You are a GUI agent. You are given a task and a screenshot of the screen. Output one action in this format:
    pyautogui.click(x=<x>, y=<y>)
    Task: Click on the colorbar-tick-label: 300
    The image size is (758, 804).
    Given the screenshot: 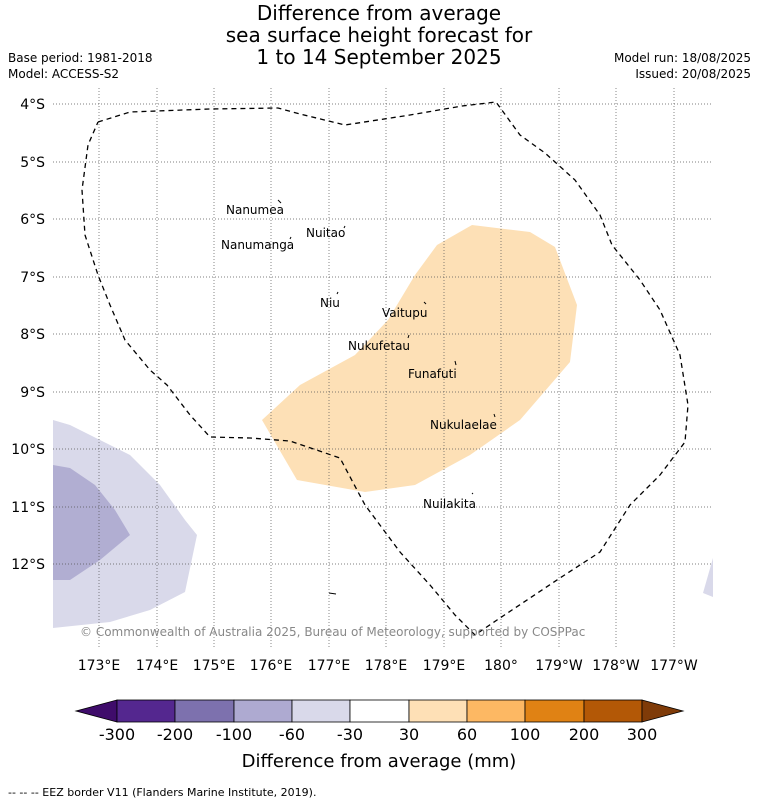 What is the action you would take?
    pyautogui.click(x=642, y=734)
    